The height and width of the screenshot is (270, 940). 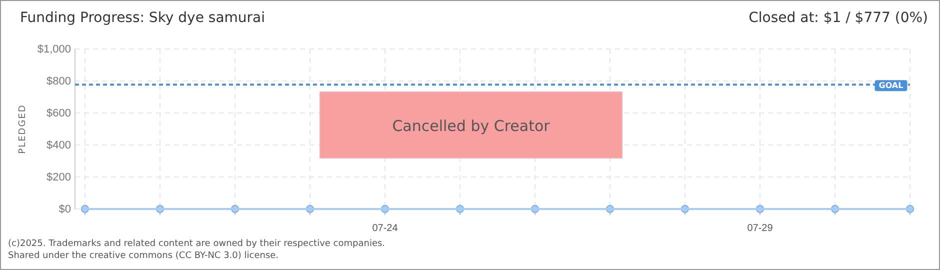 I want to click on y-tick-label: $400, so click(x=58, y=146).